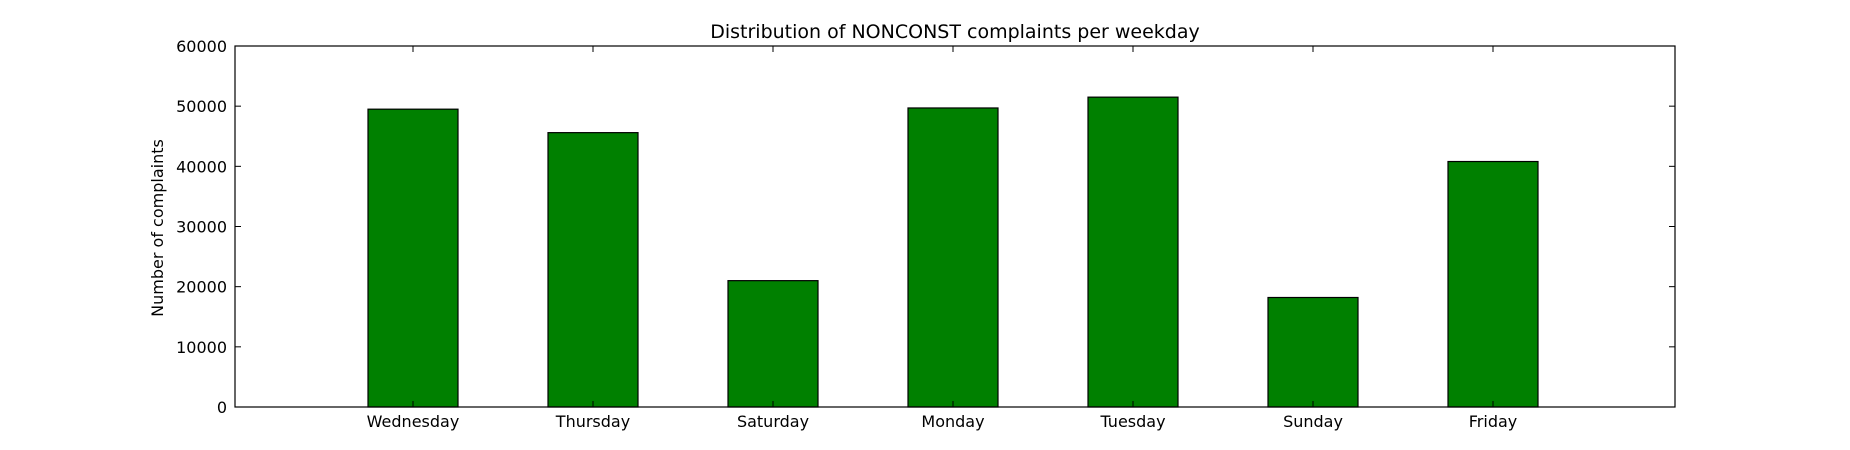  I want to click on x-tick-label: Thursday, so click(592, 421).